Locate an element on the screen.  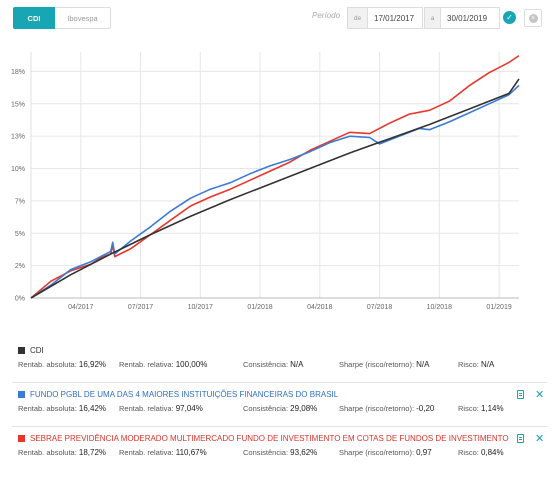
stat-rentab-absoluta: Rentab. absoluta: 18,72% is located at coordinates (62, 452).